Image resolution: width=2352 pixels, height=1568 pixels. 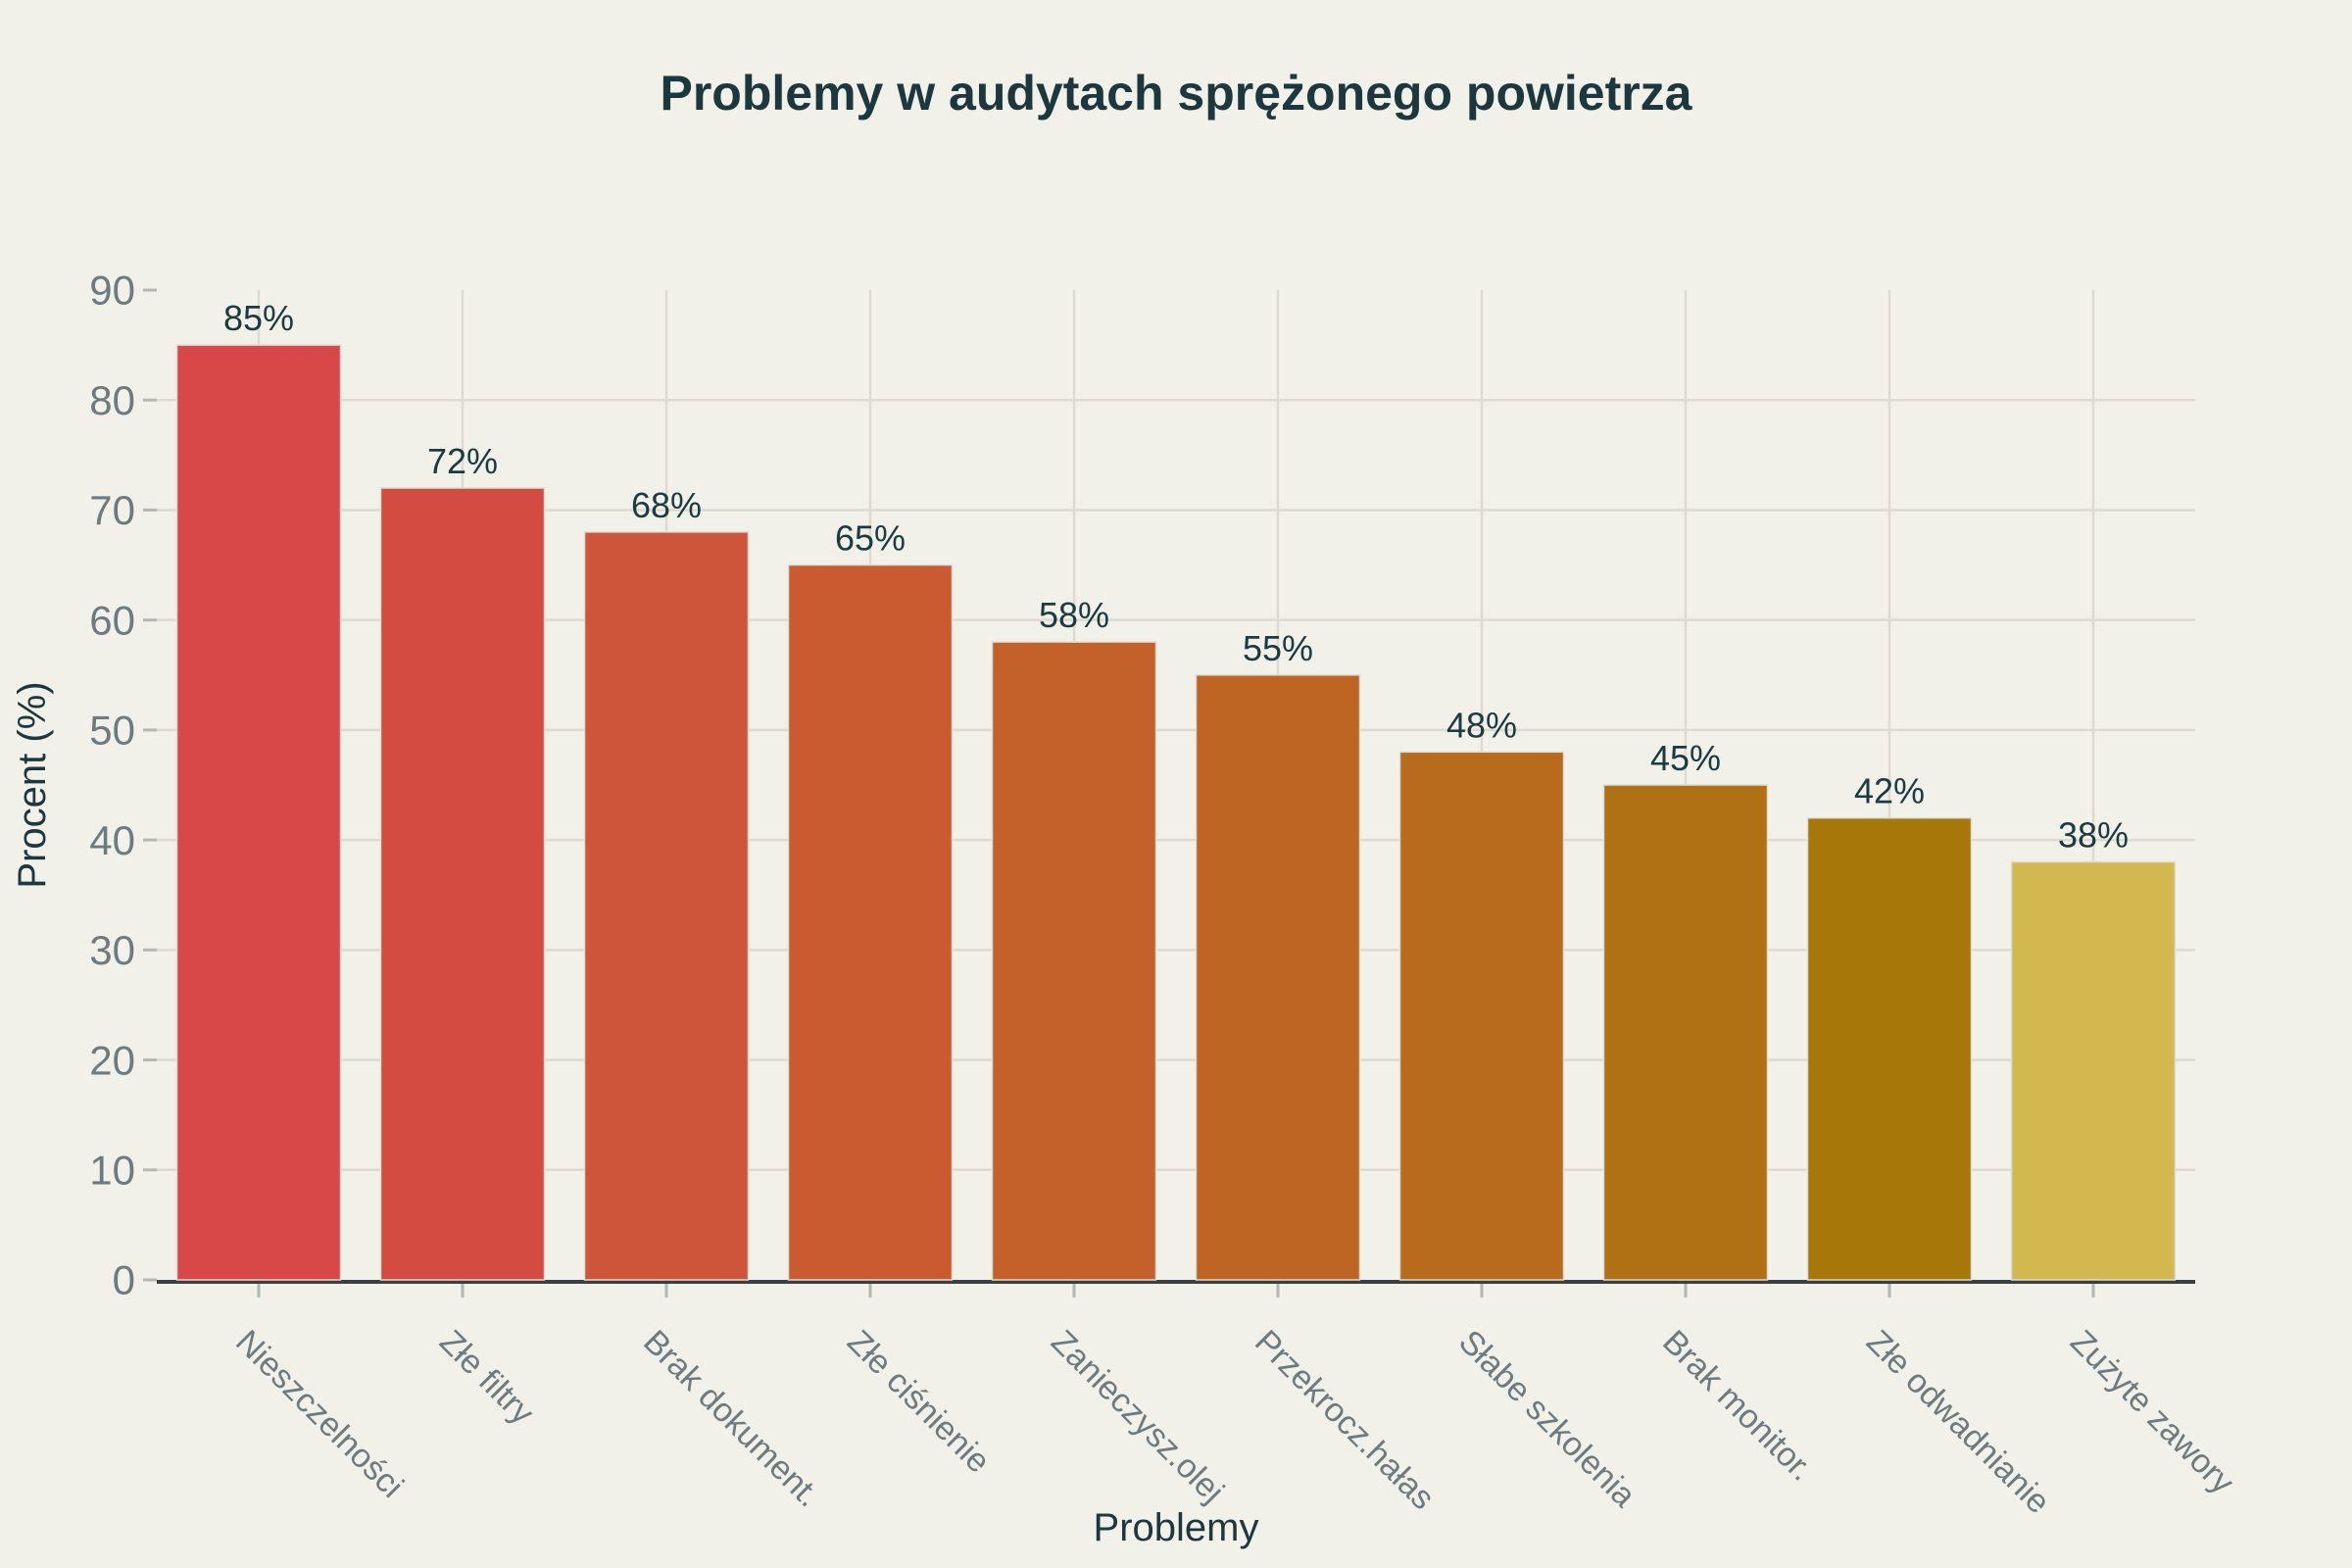 I want to click on bar-value-label: 45%, so click(x=1685, y=758).